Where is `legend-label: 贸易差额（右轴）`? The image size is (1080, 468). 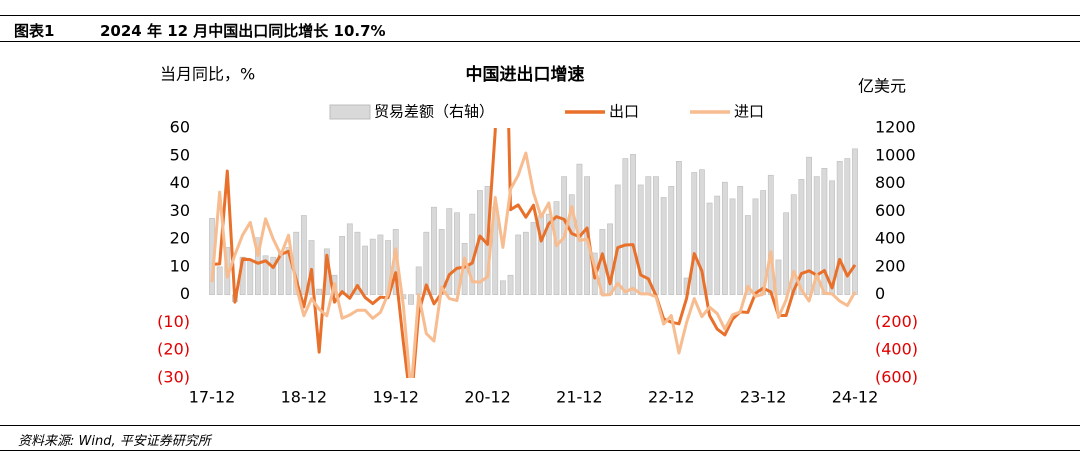
legend-label: 贸易差额（右轴） is located at coordinates (434, 112).